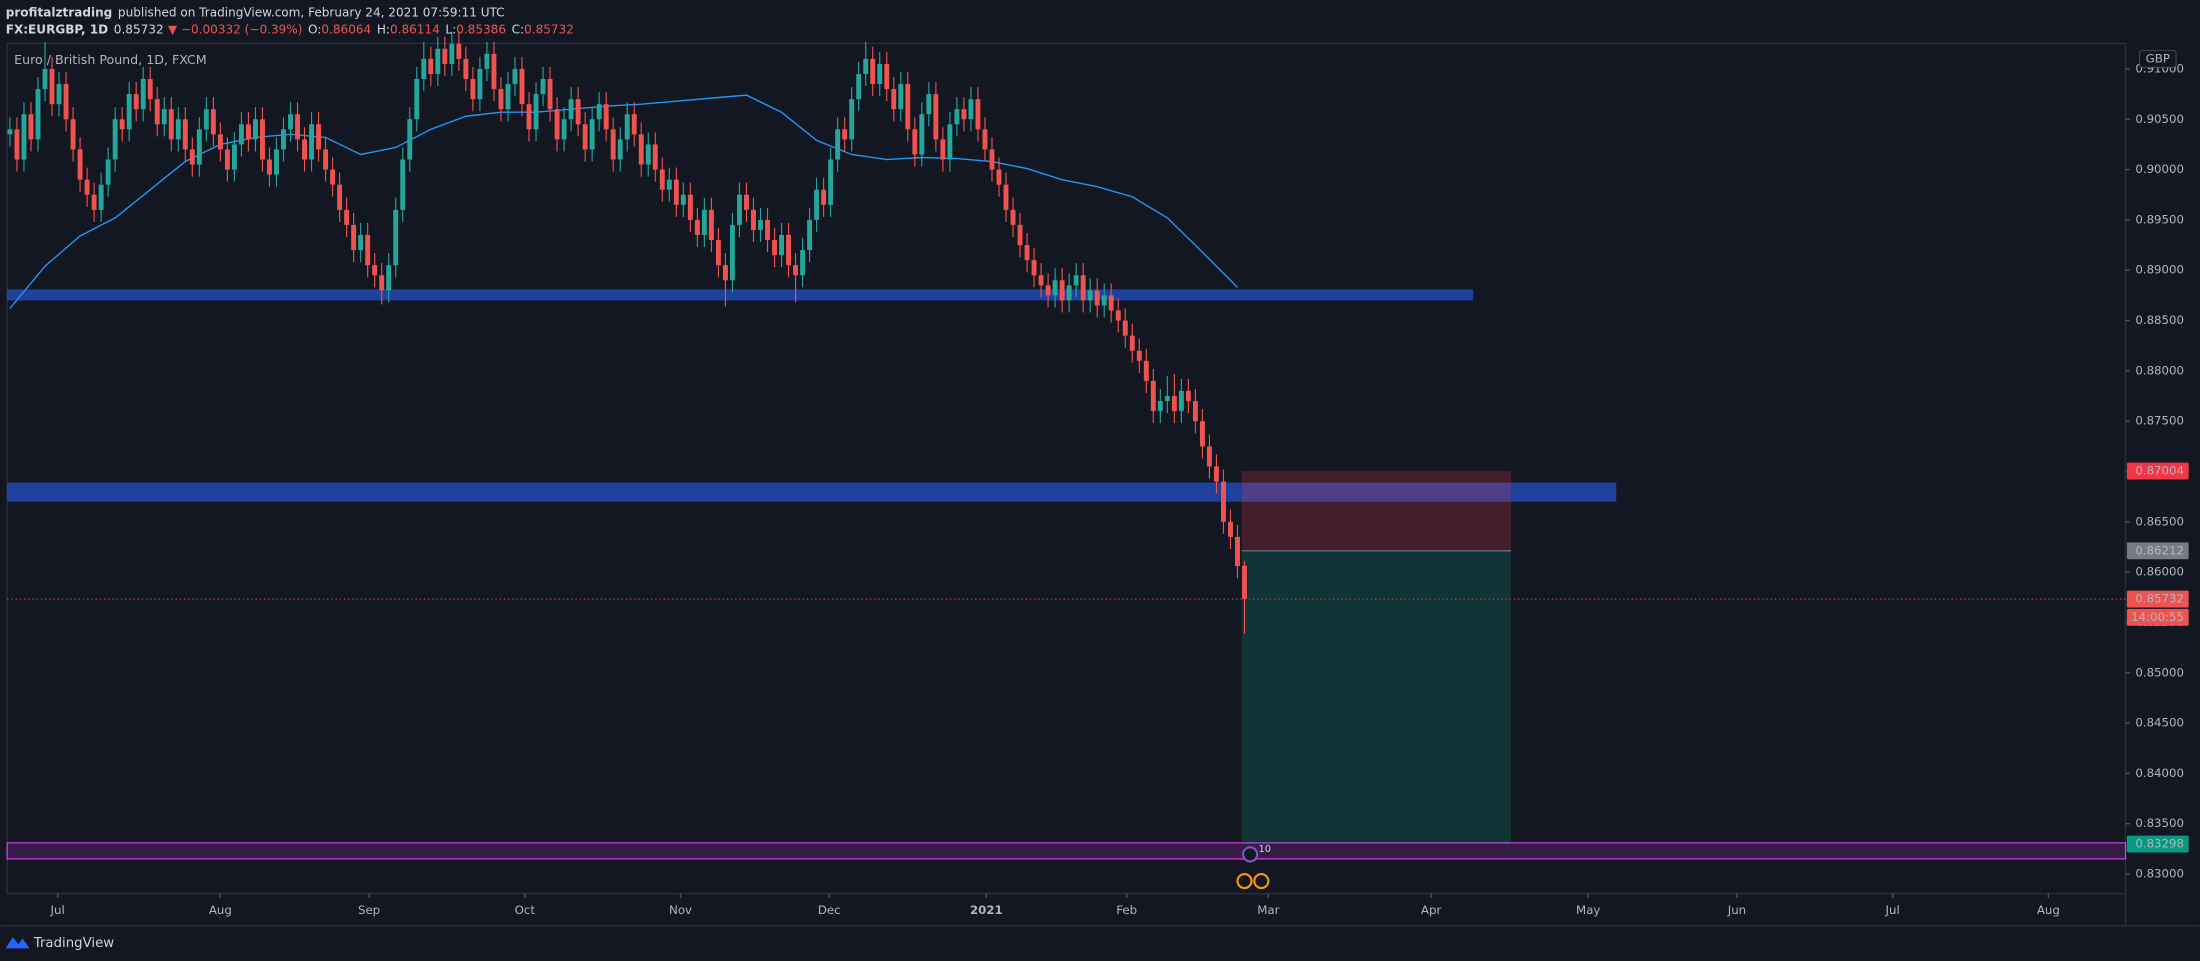  I want to click on brand: TradingView, so click(59, 943).